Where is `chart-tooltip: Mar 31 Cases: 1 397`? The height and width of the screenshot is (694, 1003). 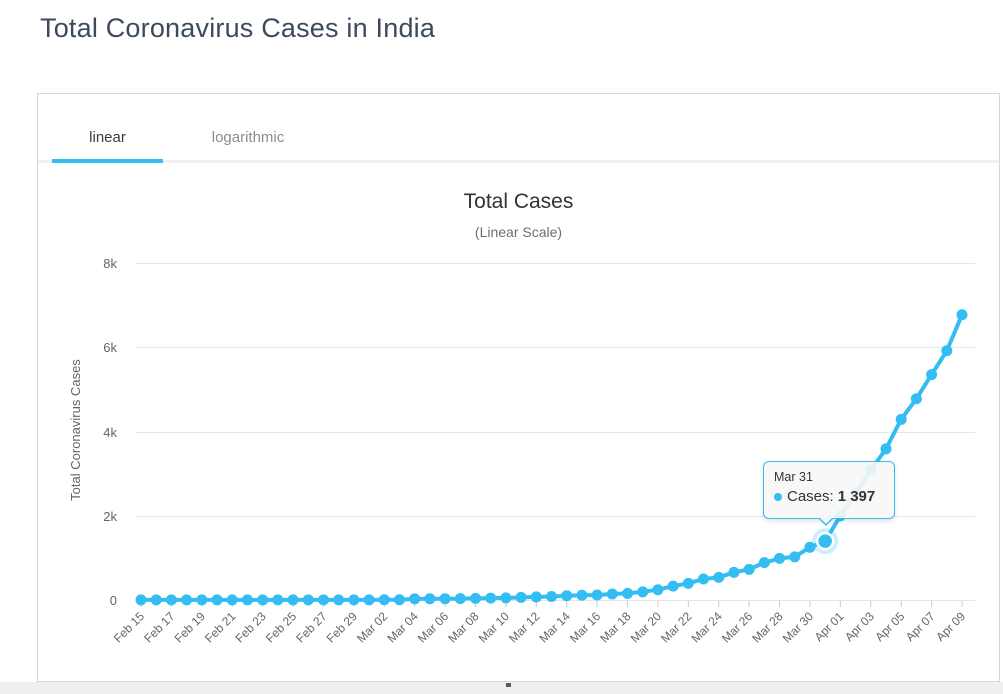 chart-tooltip: Mar 31 Cases: 1 397 is located at coordinates (829, 493).